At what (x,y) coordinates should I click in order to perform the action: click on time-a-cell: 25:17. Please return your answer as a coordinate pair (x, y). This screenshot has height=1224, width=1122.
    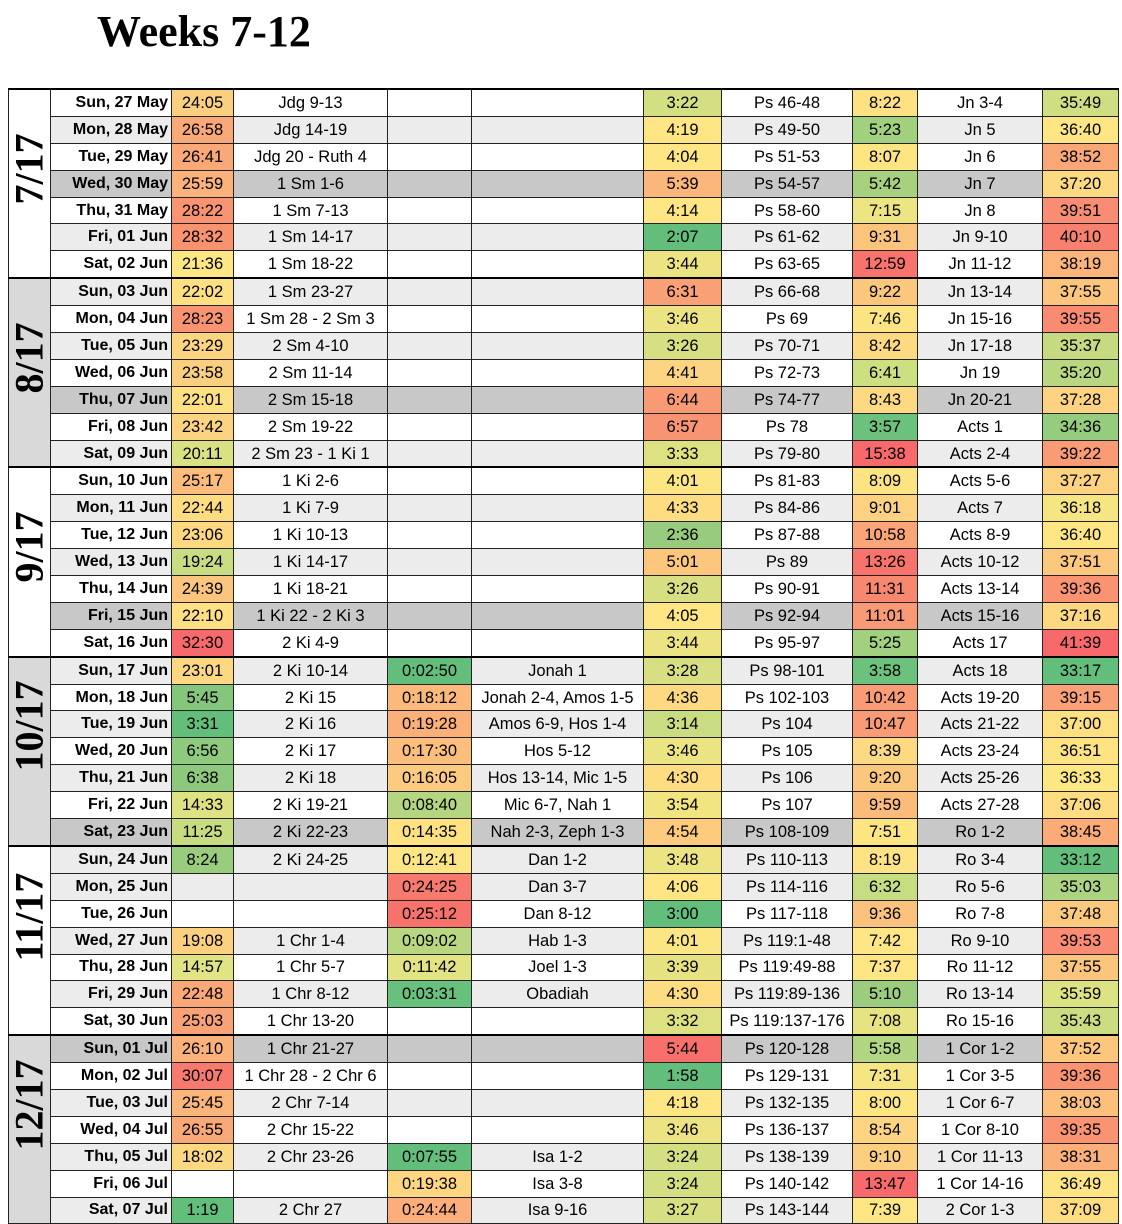
    Looking at the image, I should click on (202, 481).